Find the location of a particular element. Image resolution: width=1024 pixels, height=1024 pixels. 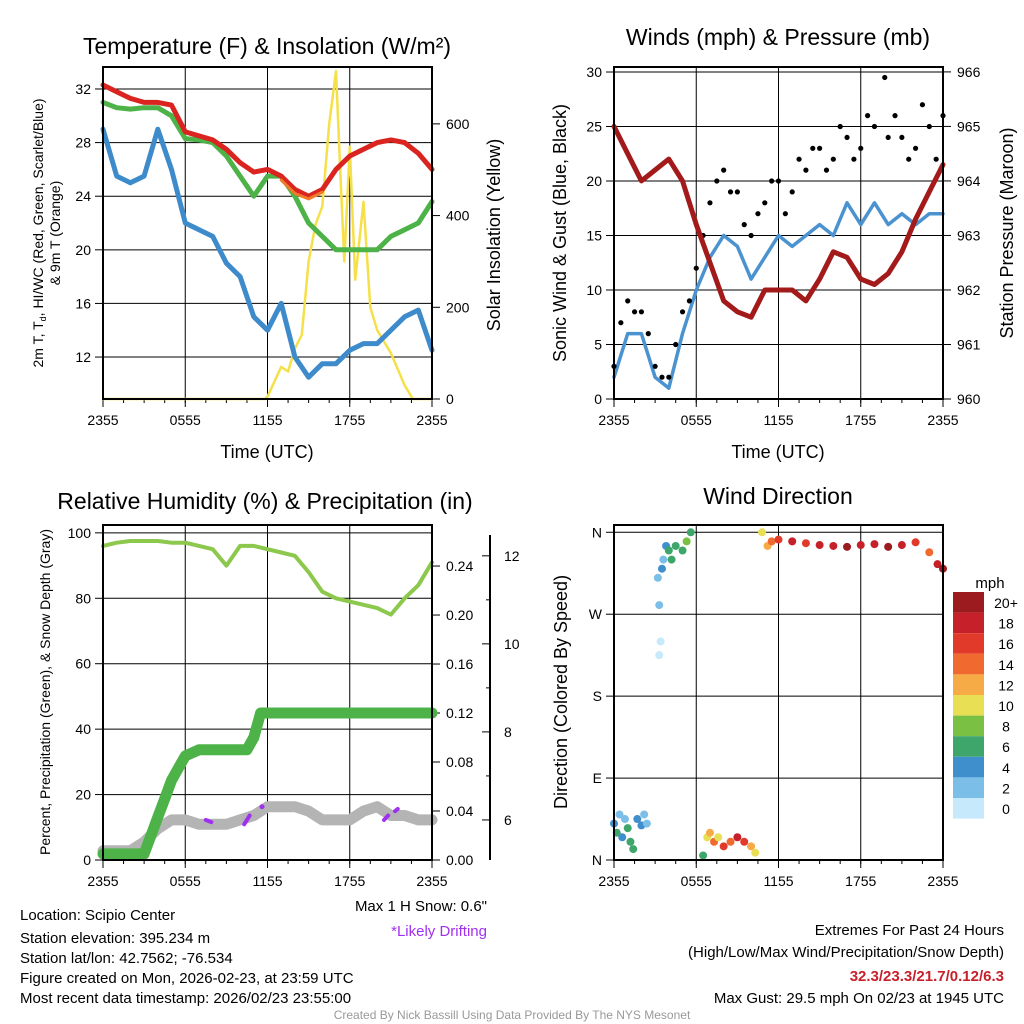

rh-ytick-label: 20 is located at coordinates (83, 795).